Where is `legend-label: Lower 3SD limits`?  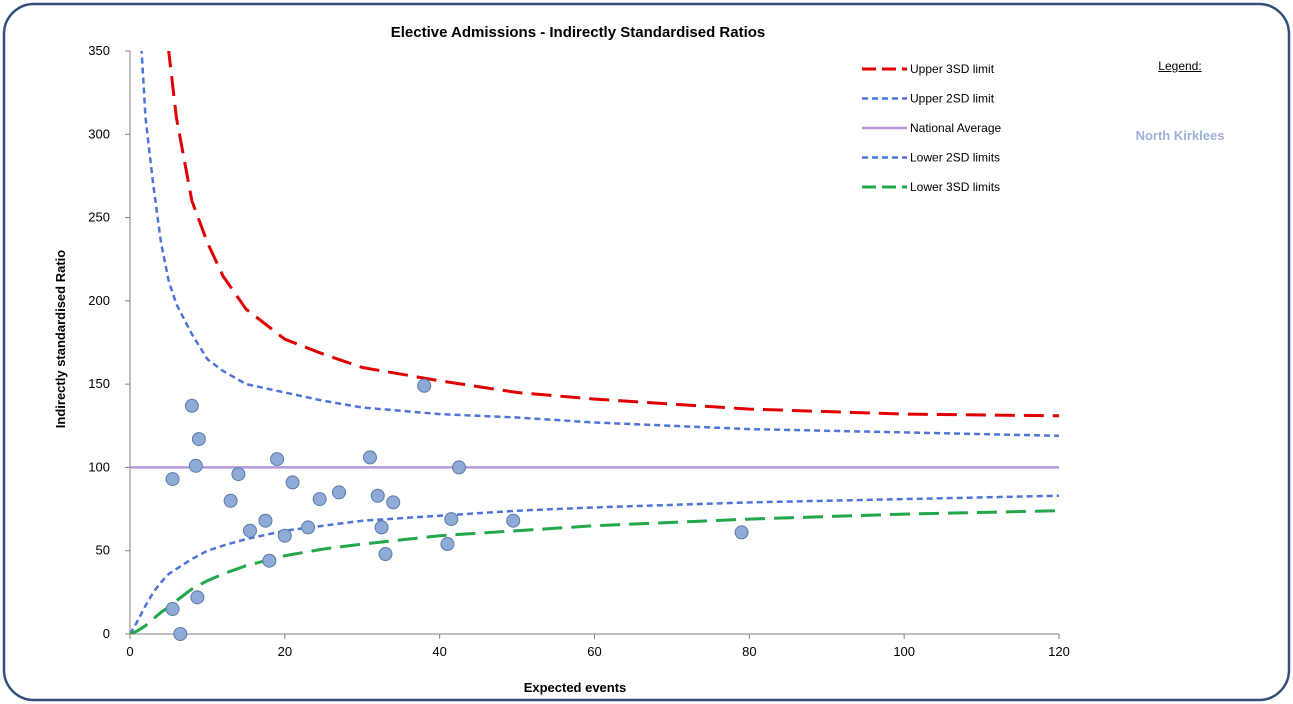
legend-label: Lower 3SD limits is located at coordinates (955, 187).